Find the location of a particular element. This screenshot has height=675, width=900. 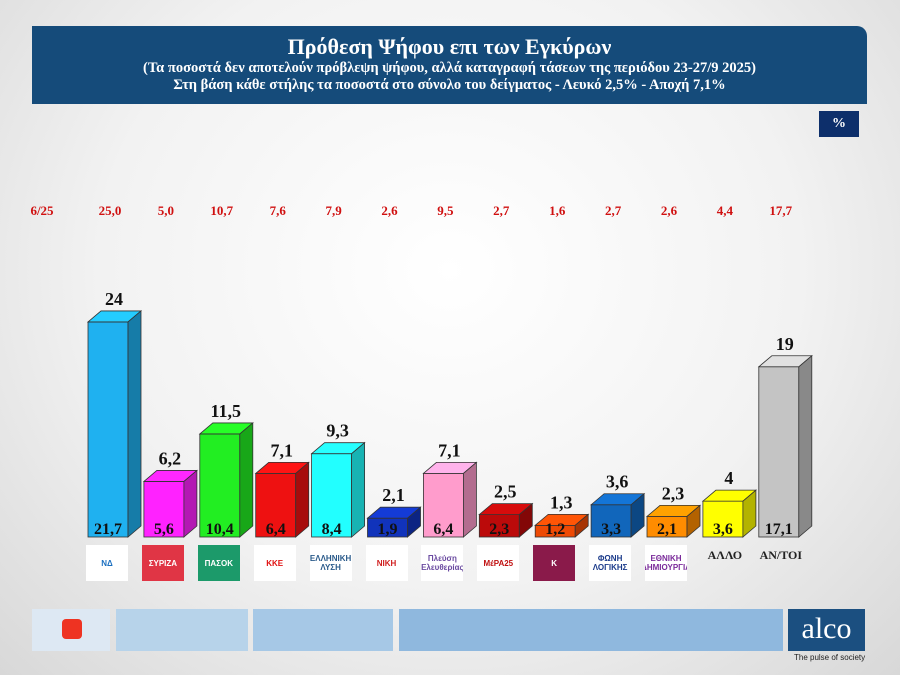

bar-sample-label: 17,1 is located at coordinates (779, 529).